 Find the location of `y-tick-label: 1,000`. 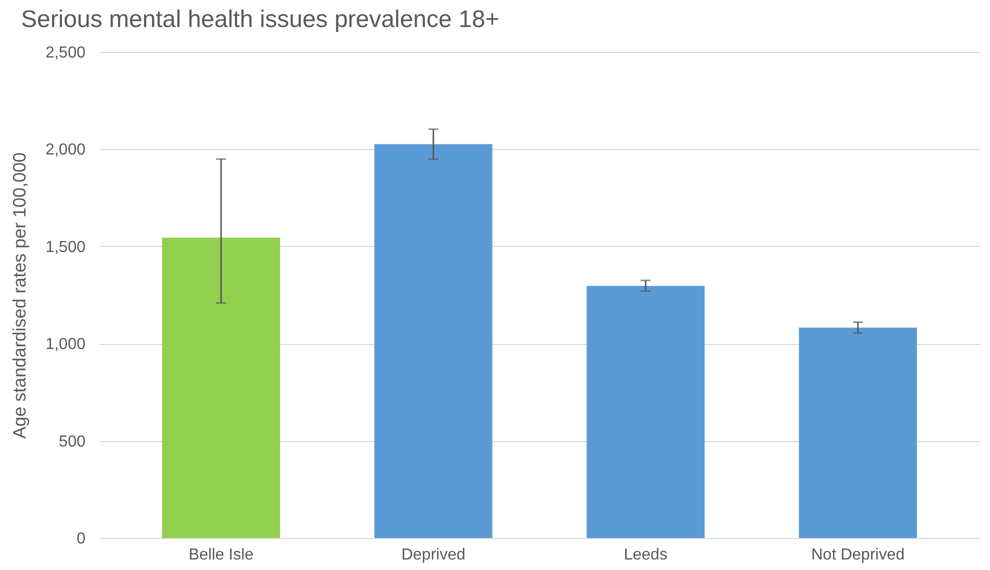

y-tick-label: 1,000 is located at coordinates (65, 345).